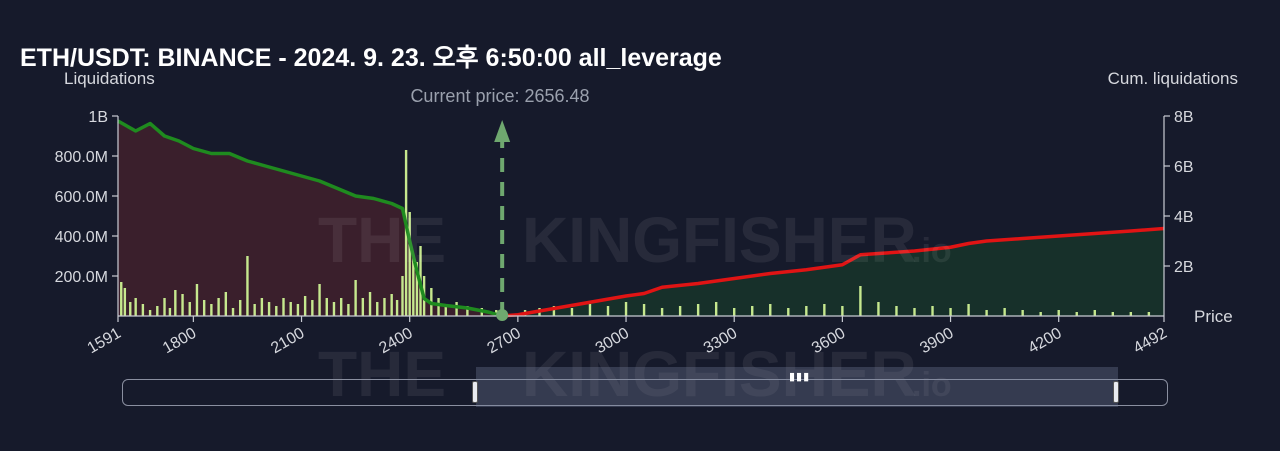 This screenshot has width=1280, height=451. I want to click on short-cum-line, so click(310, 218).